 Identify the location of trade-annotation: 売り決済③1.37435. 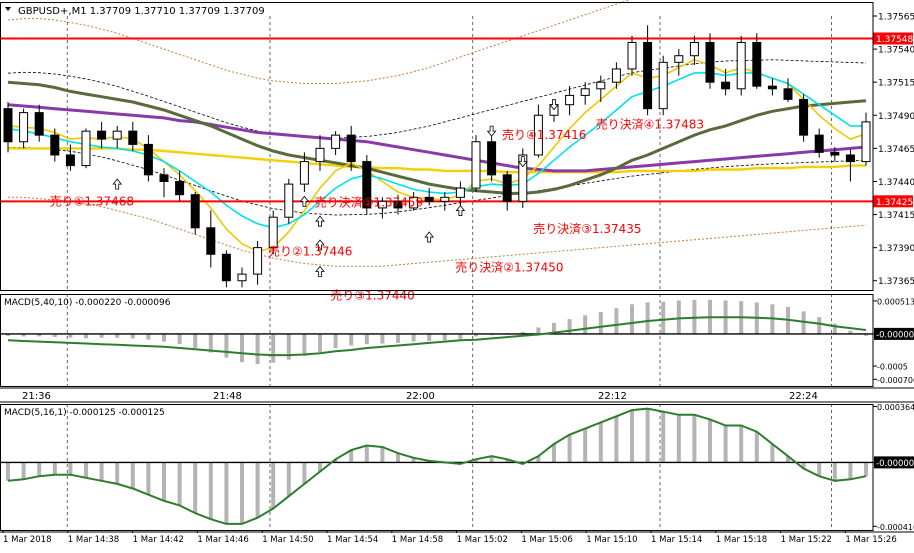
(587, 228).